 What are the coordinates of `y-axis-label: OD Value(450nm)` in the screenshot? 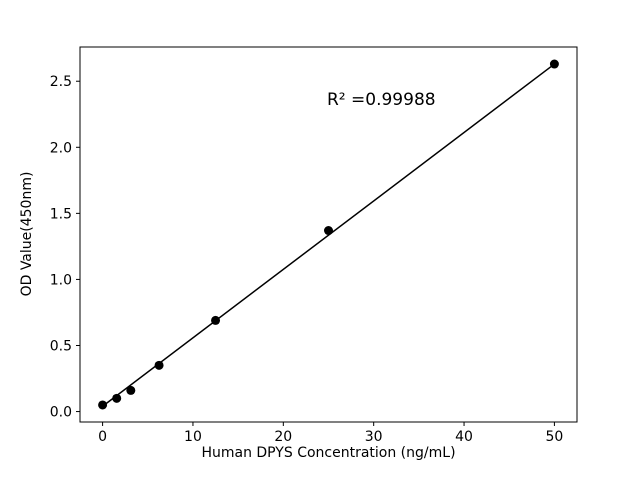 It's located at (27, 234).